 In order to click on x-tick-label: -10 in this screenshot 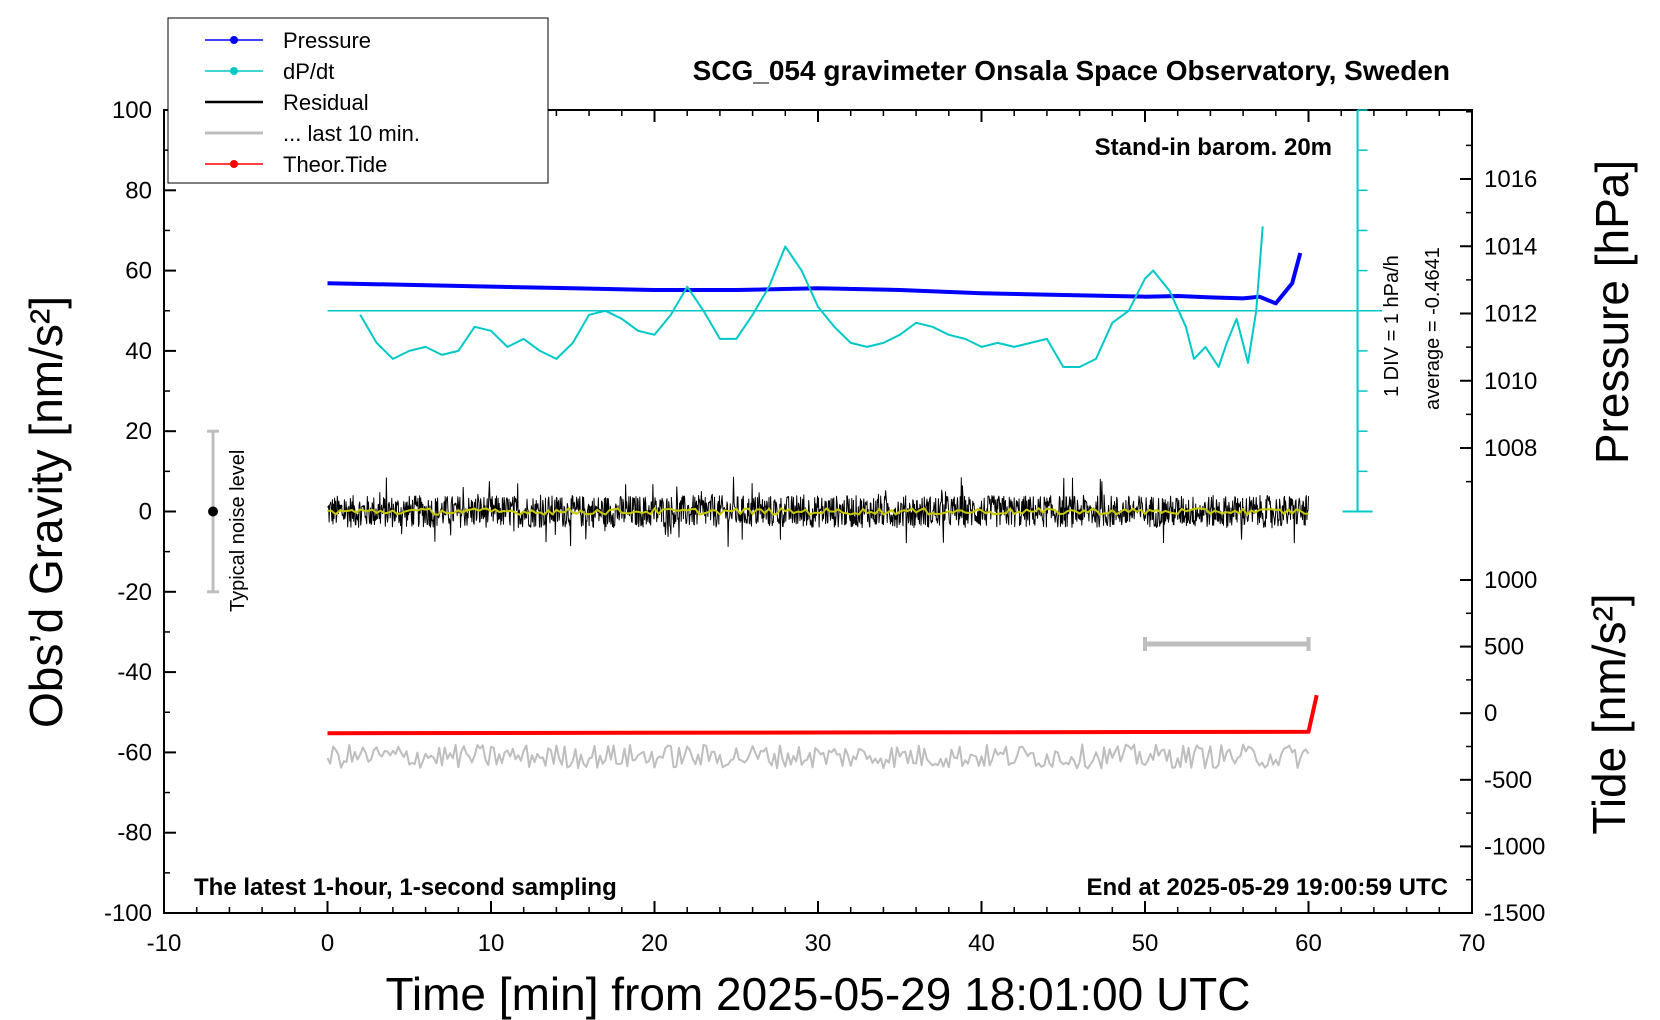, I will do `click(164, 943)`.